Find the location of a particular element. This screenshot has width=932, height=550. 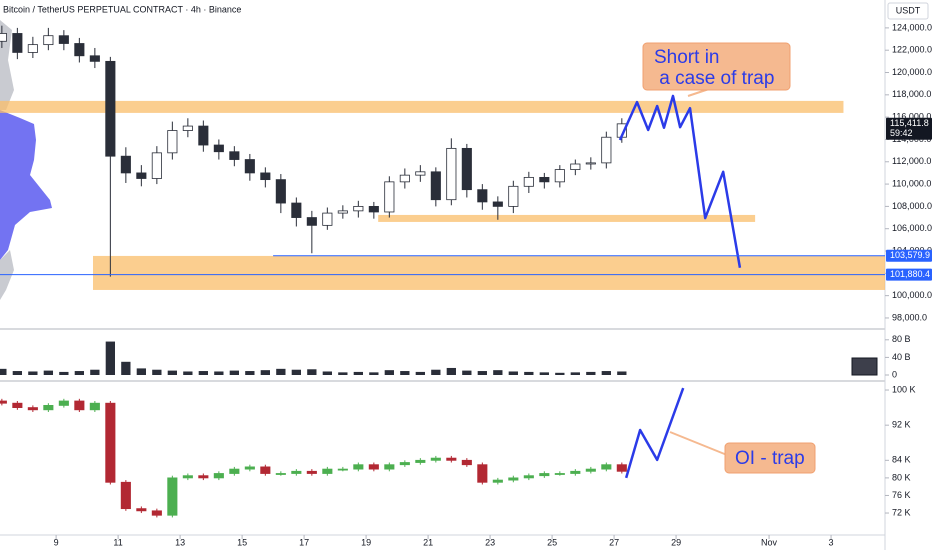

y-tick-label: 100,000.0 is located at coordinates (912, 295).